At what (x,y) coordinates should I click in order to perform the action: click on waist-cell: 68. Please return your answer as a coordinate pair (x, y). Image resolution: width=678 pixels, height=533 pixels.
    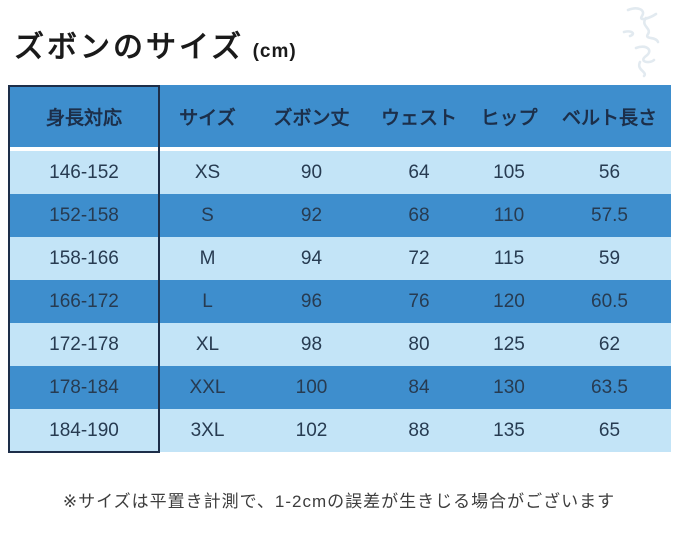
    Looking at the image, I should click on (419, 215).